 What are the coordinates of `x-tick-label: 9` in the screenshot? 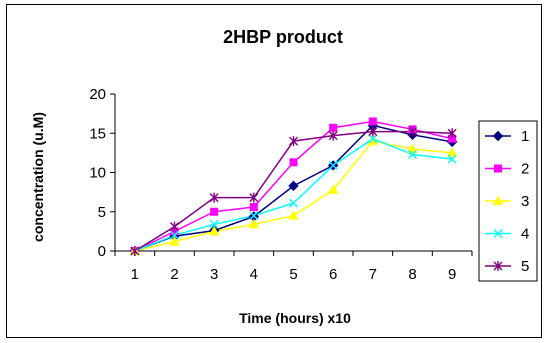 It's located at (452, 274).